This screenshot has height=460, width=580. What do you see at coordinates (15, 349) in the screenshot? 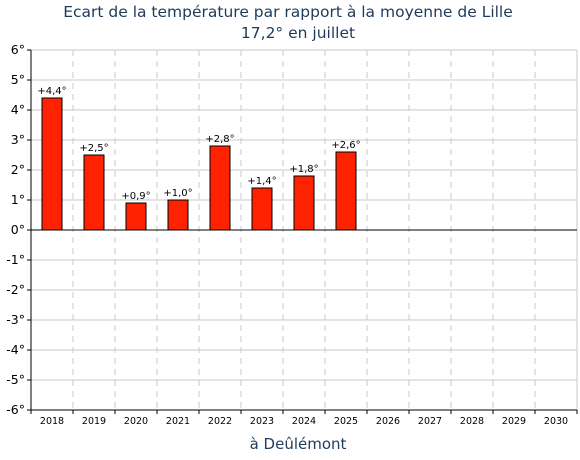
I see `y-tick-label: -4°` at bounding box center [15, 349].